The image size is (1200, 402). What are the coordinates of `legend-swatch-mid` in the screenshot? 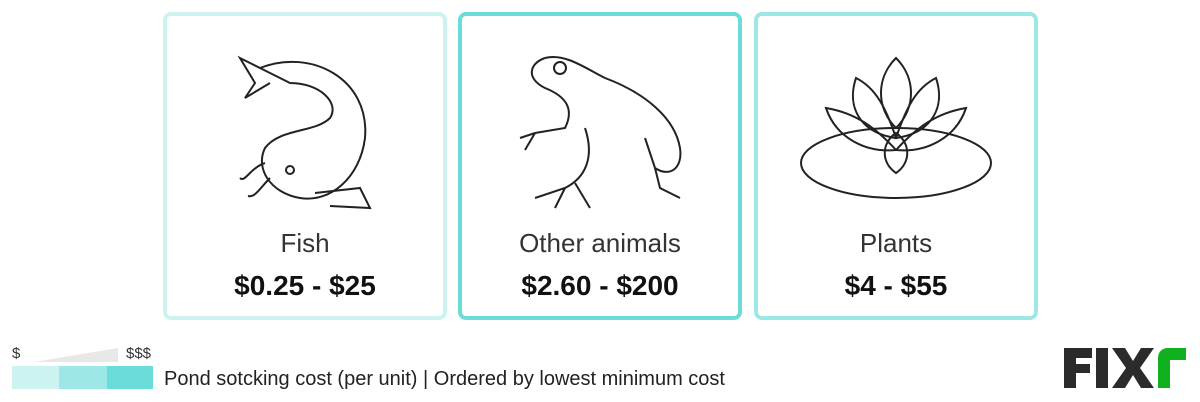 It's located at (83, 377).